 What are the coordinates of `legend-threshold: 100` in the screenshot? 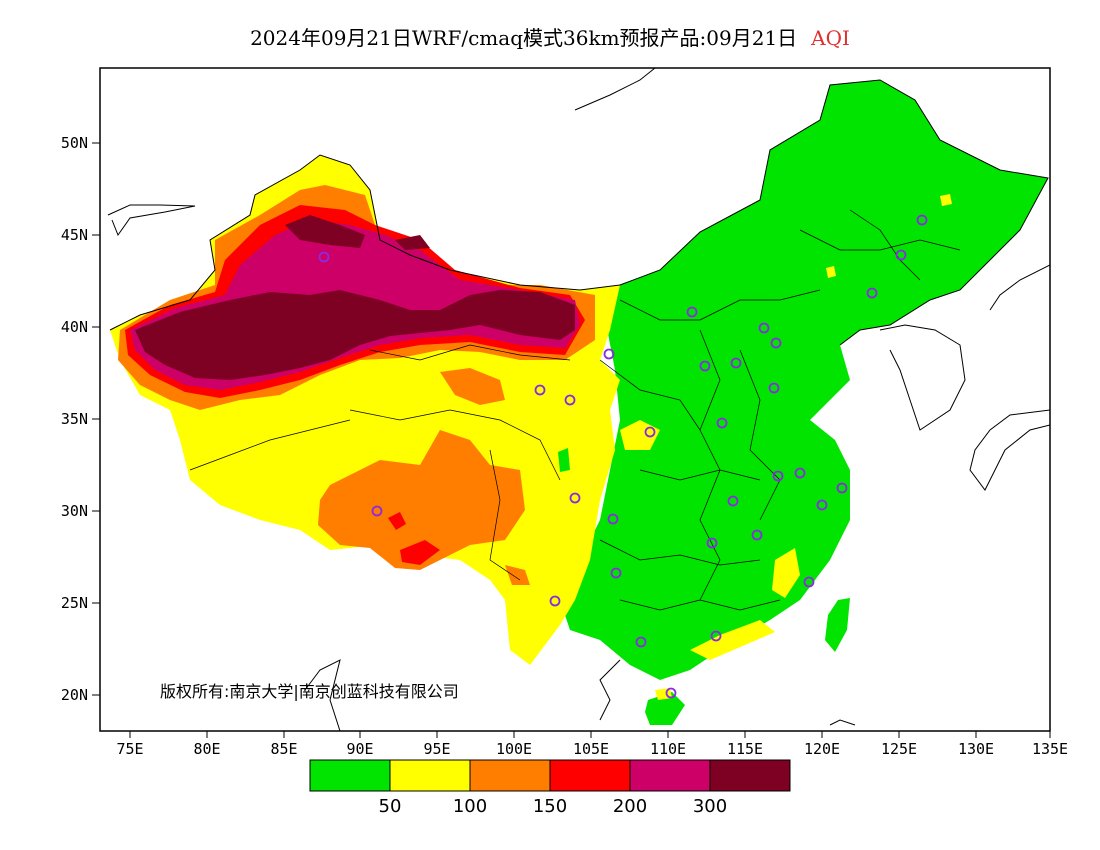 It's located at (470, 806).